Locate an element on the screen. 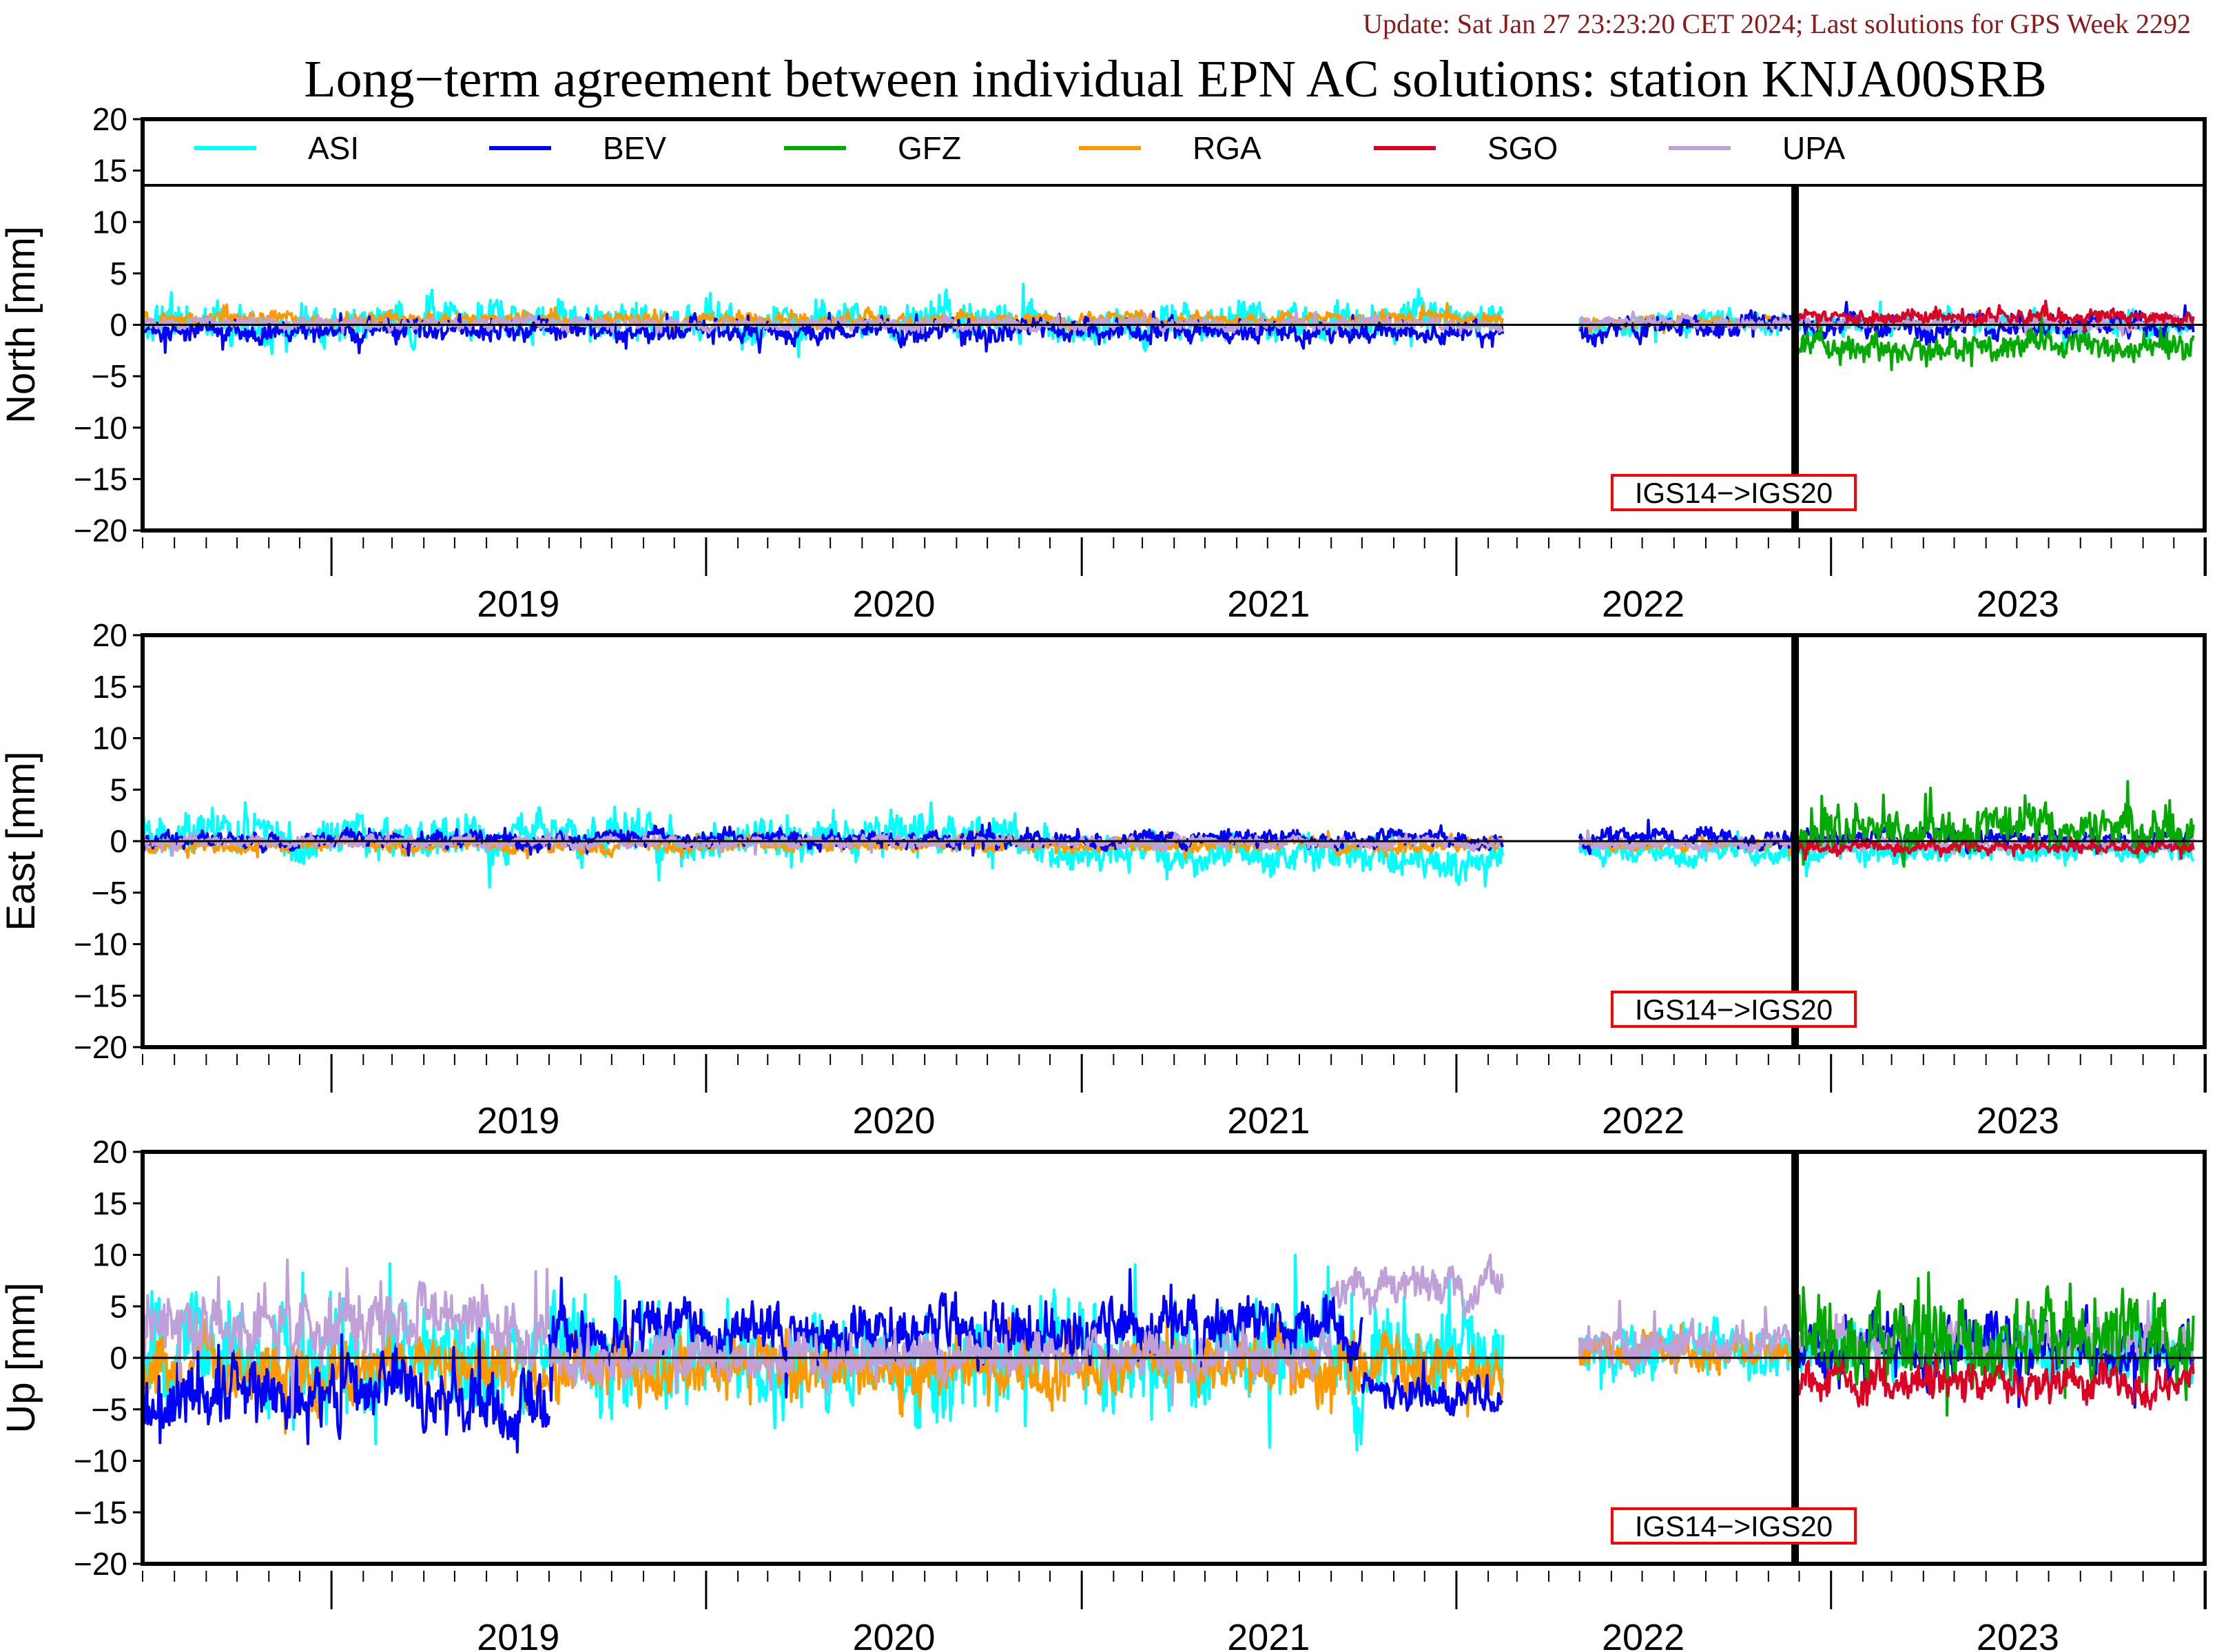 Image resolution: width=2226 pixels, height=1652 pixels. series-bev is located at coordinates (1169, 1361).